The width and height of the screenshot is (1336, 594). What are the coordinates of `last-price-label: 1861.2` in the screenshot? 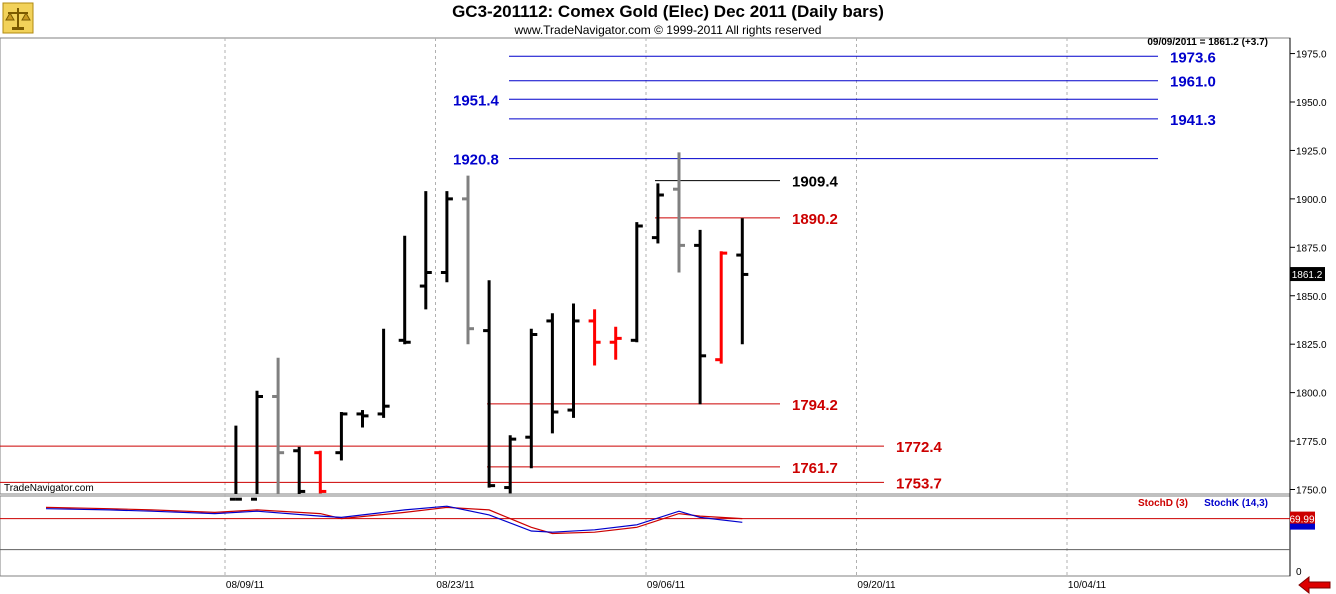 It's located at (1307, 275).